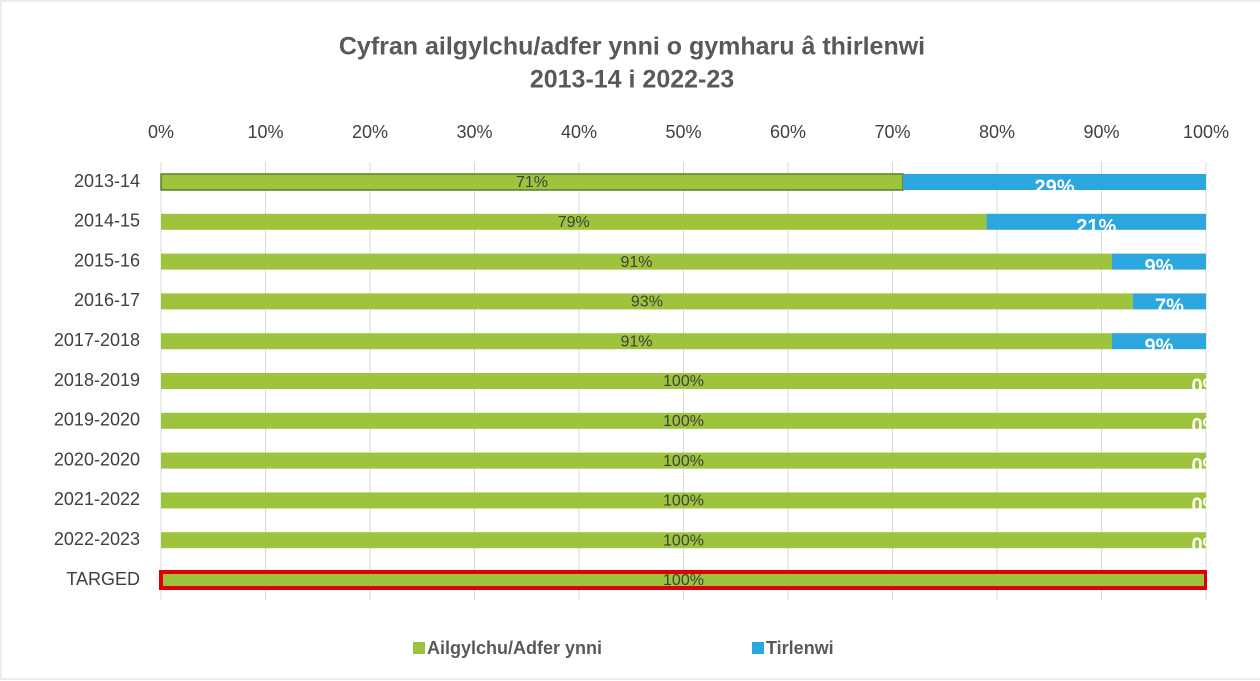 The height and width of the screenshot is (681, 1260). Describe the element at coordinates (1206, 132) in the screenshot. I see `x-tick-label: 100%` at that location.